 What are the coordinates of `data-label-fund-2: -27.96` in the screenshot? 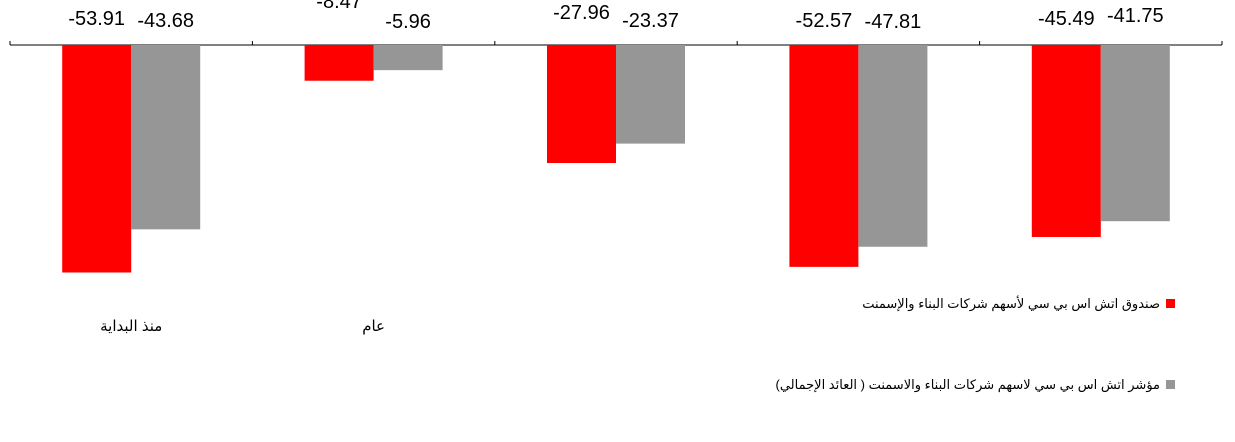 It's located at (581, 13).